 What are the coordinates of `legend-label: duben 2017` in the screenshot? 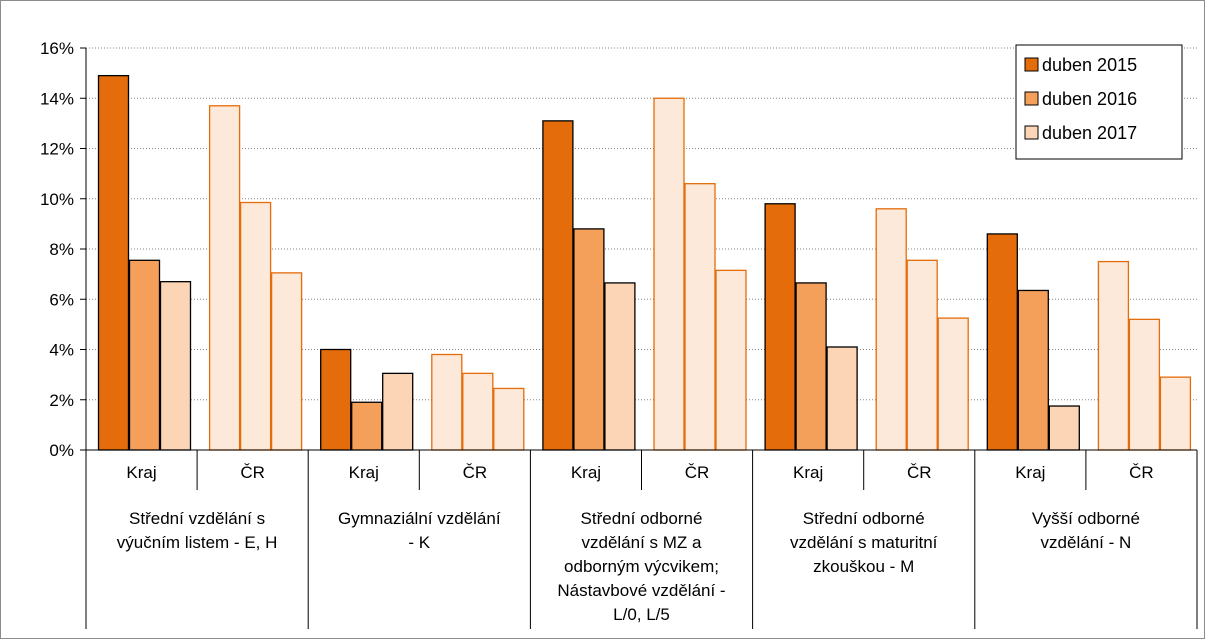 It's located at (1089, 133).